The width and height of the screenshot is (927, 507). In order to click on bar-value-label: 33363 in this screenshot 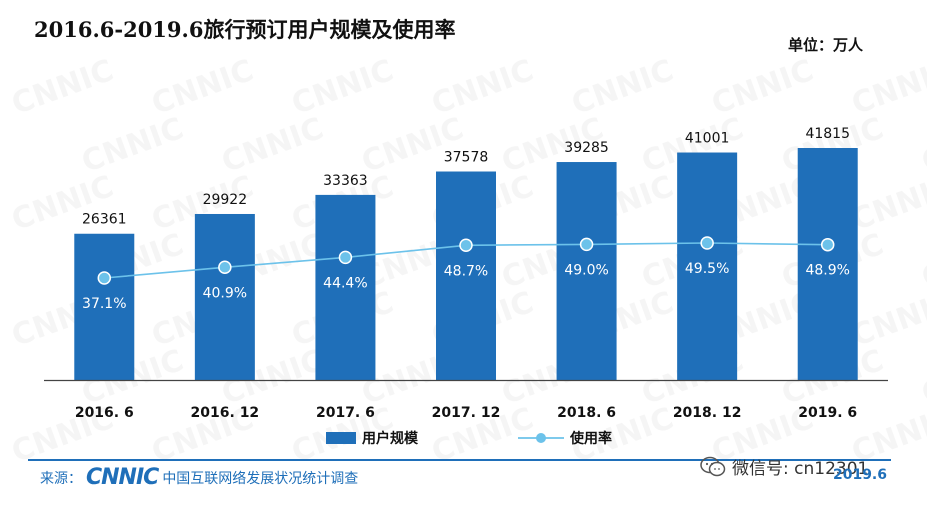, I will do `click(345, 181)`.